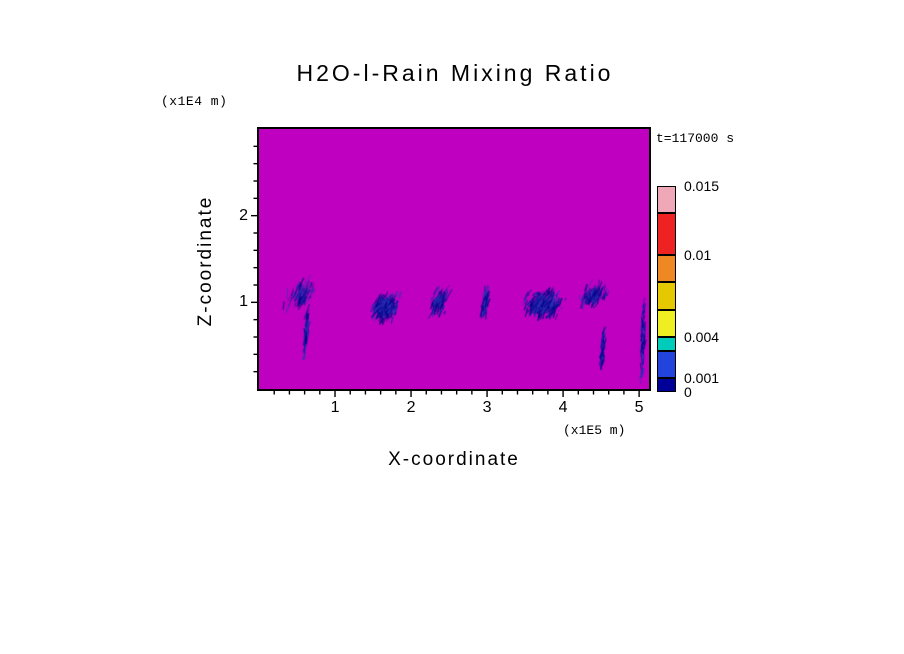 The height and width of the screenshot is (654, 904). What do you see at coordinates (455, 73) in the screenshot?
I see `chart-title: H2O-l-Rain Mixing Ratio` at bounding box center [455, 73].